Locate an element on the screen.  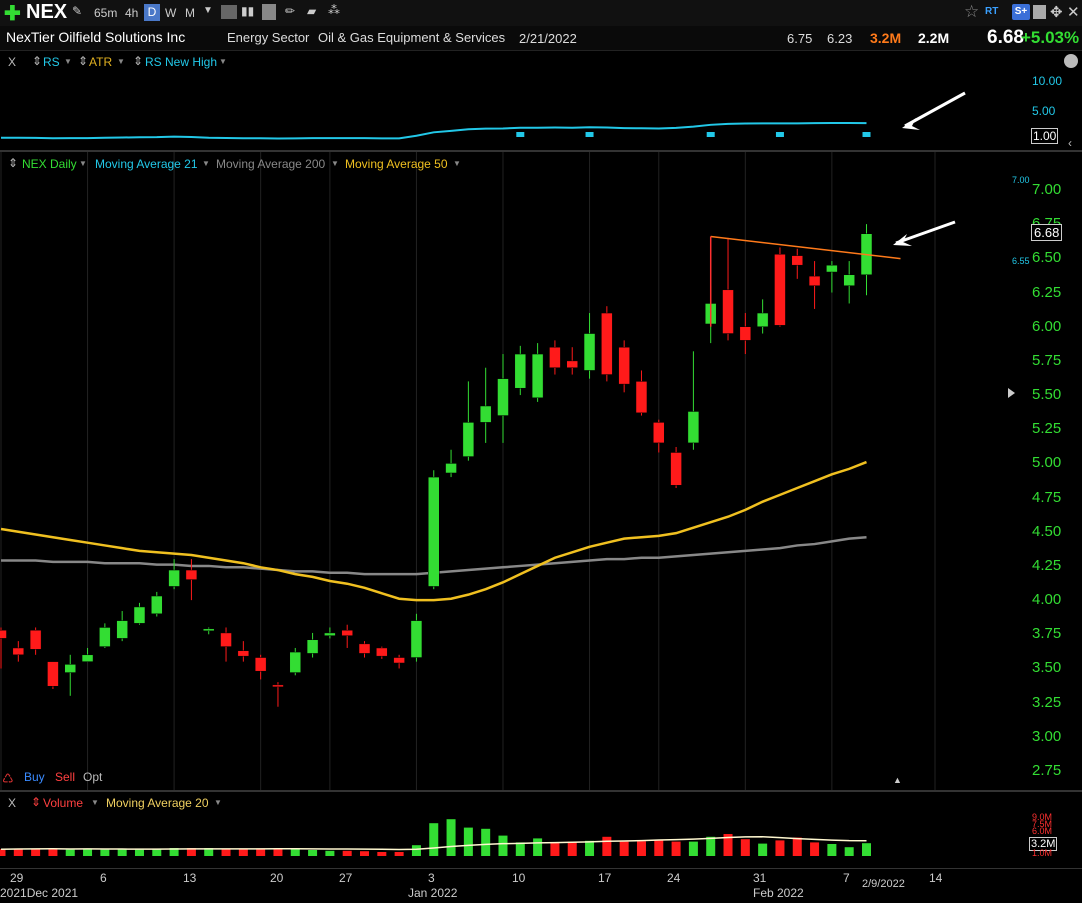
timeframe-daily: D is located at coordinates (152, 12).